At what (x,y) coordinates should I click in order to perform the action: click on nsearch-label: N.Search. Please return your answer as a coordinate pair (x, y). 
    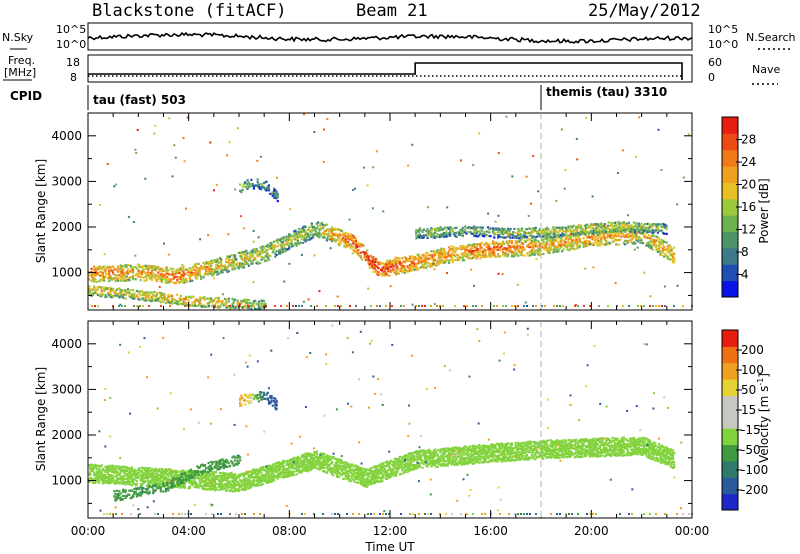
    Looking at the image, I should click on (771, 37).